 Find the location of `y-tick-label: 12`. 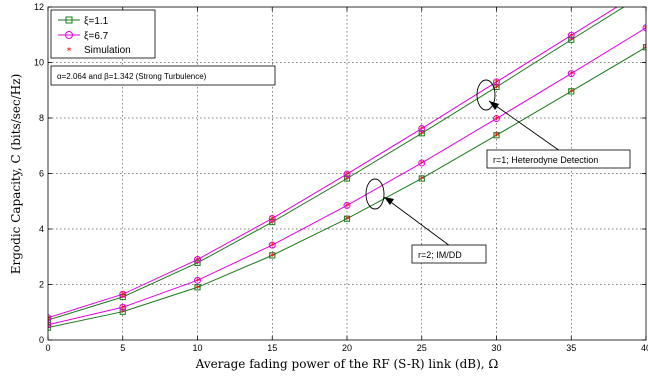

y-tick-label: 12 is located at coordinates (39, 7).